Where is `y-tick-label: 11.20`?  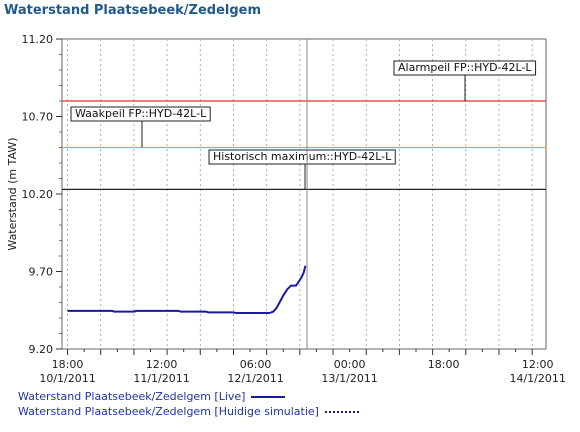 y-tick-label: 11.20 is located at coordinates (38, 39).